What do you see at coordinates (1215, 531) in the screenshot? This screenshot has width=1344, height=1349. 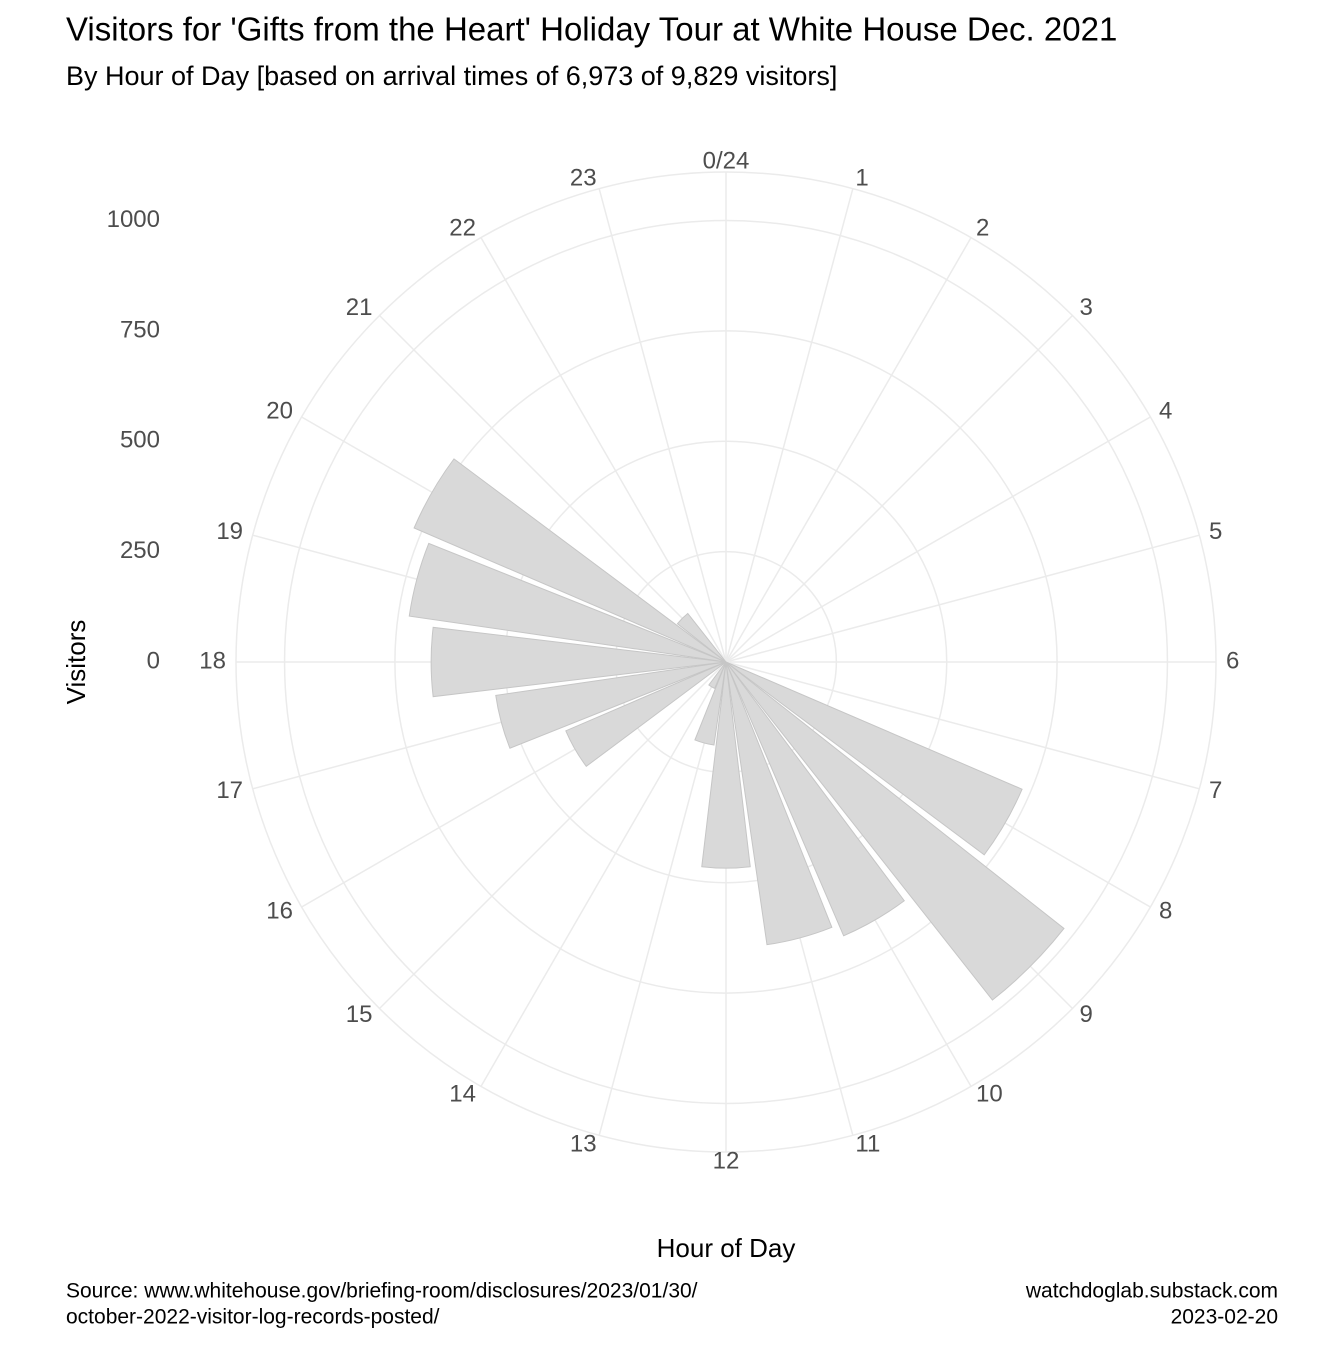 I see `x-tick-label: 5` at bounding box center [1215, 531].